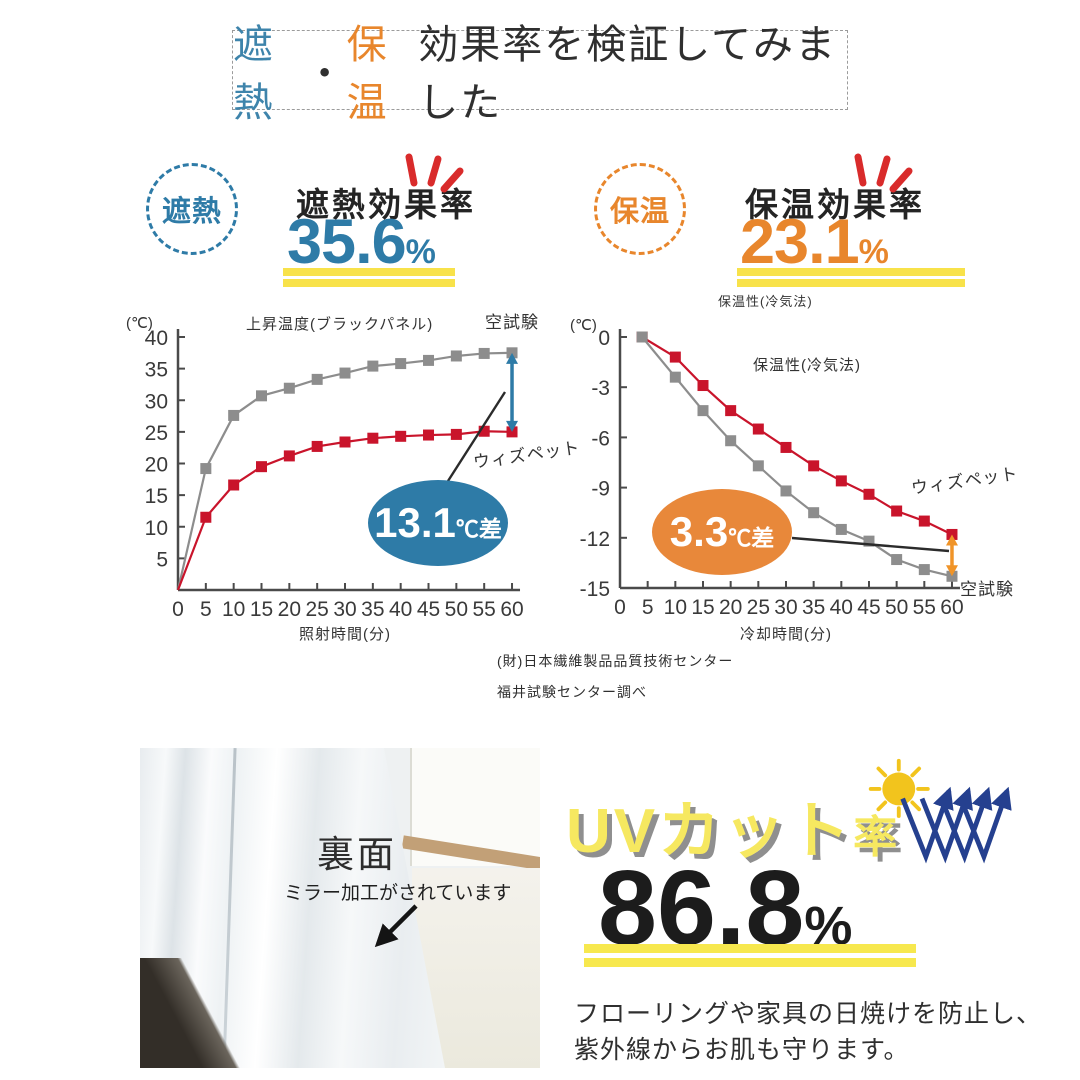  What do you see at coordinates (595, 589) in the screenshot?
I see `y-tick-label: -15` at bounding box center [595, 589].